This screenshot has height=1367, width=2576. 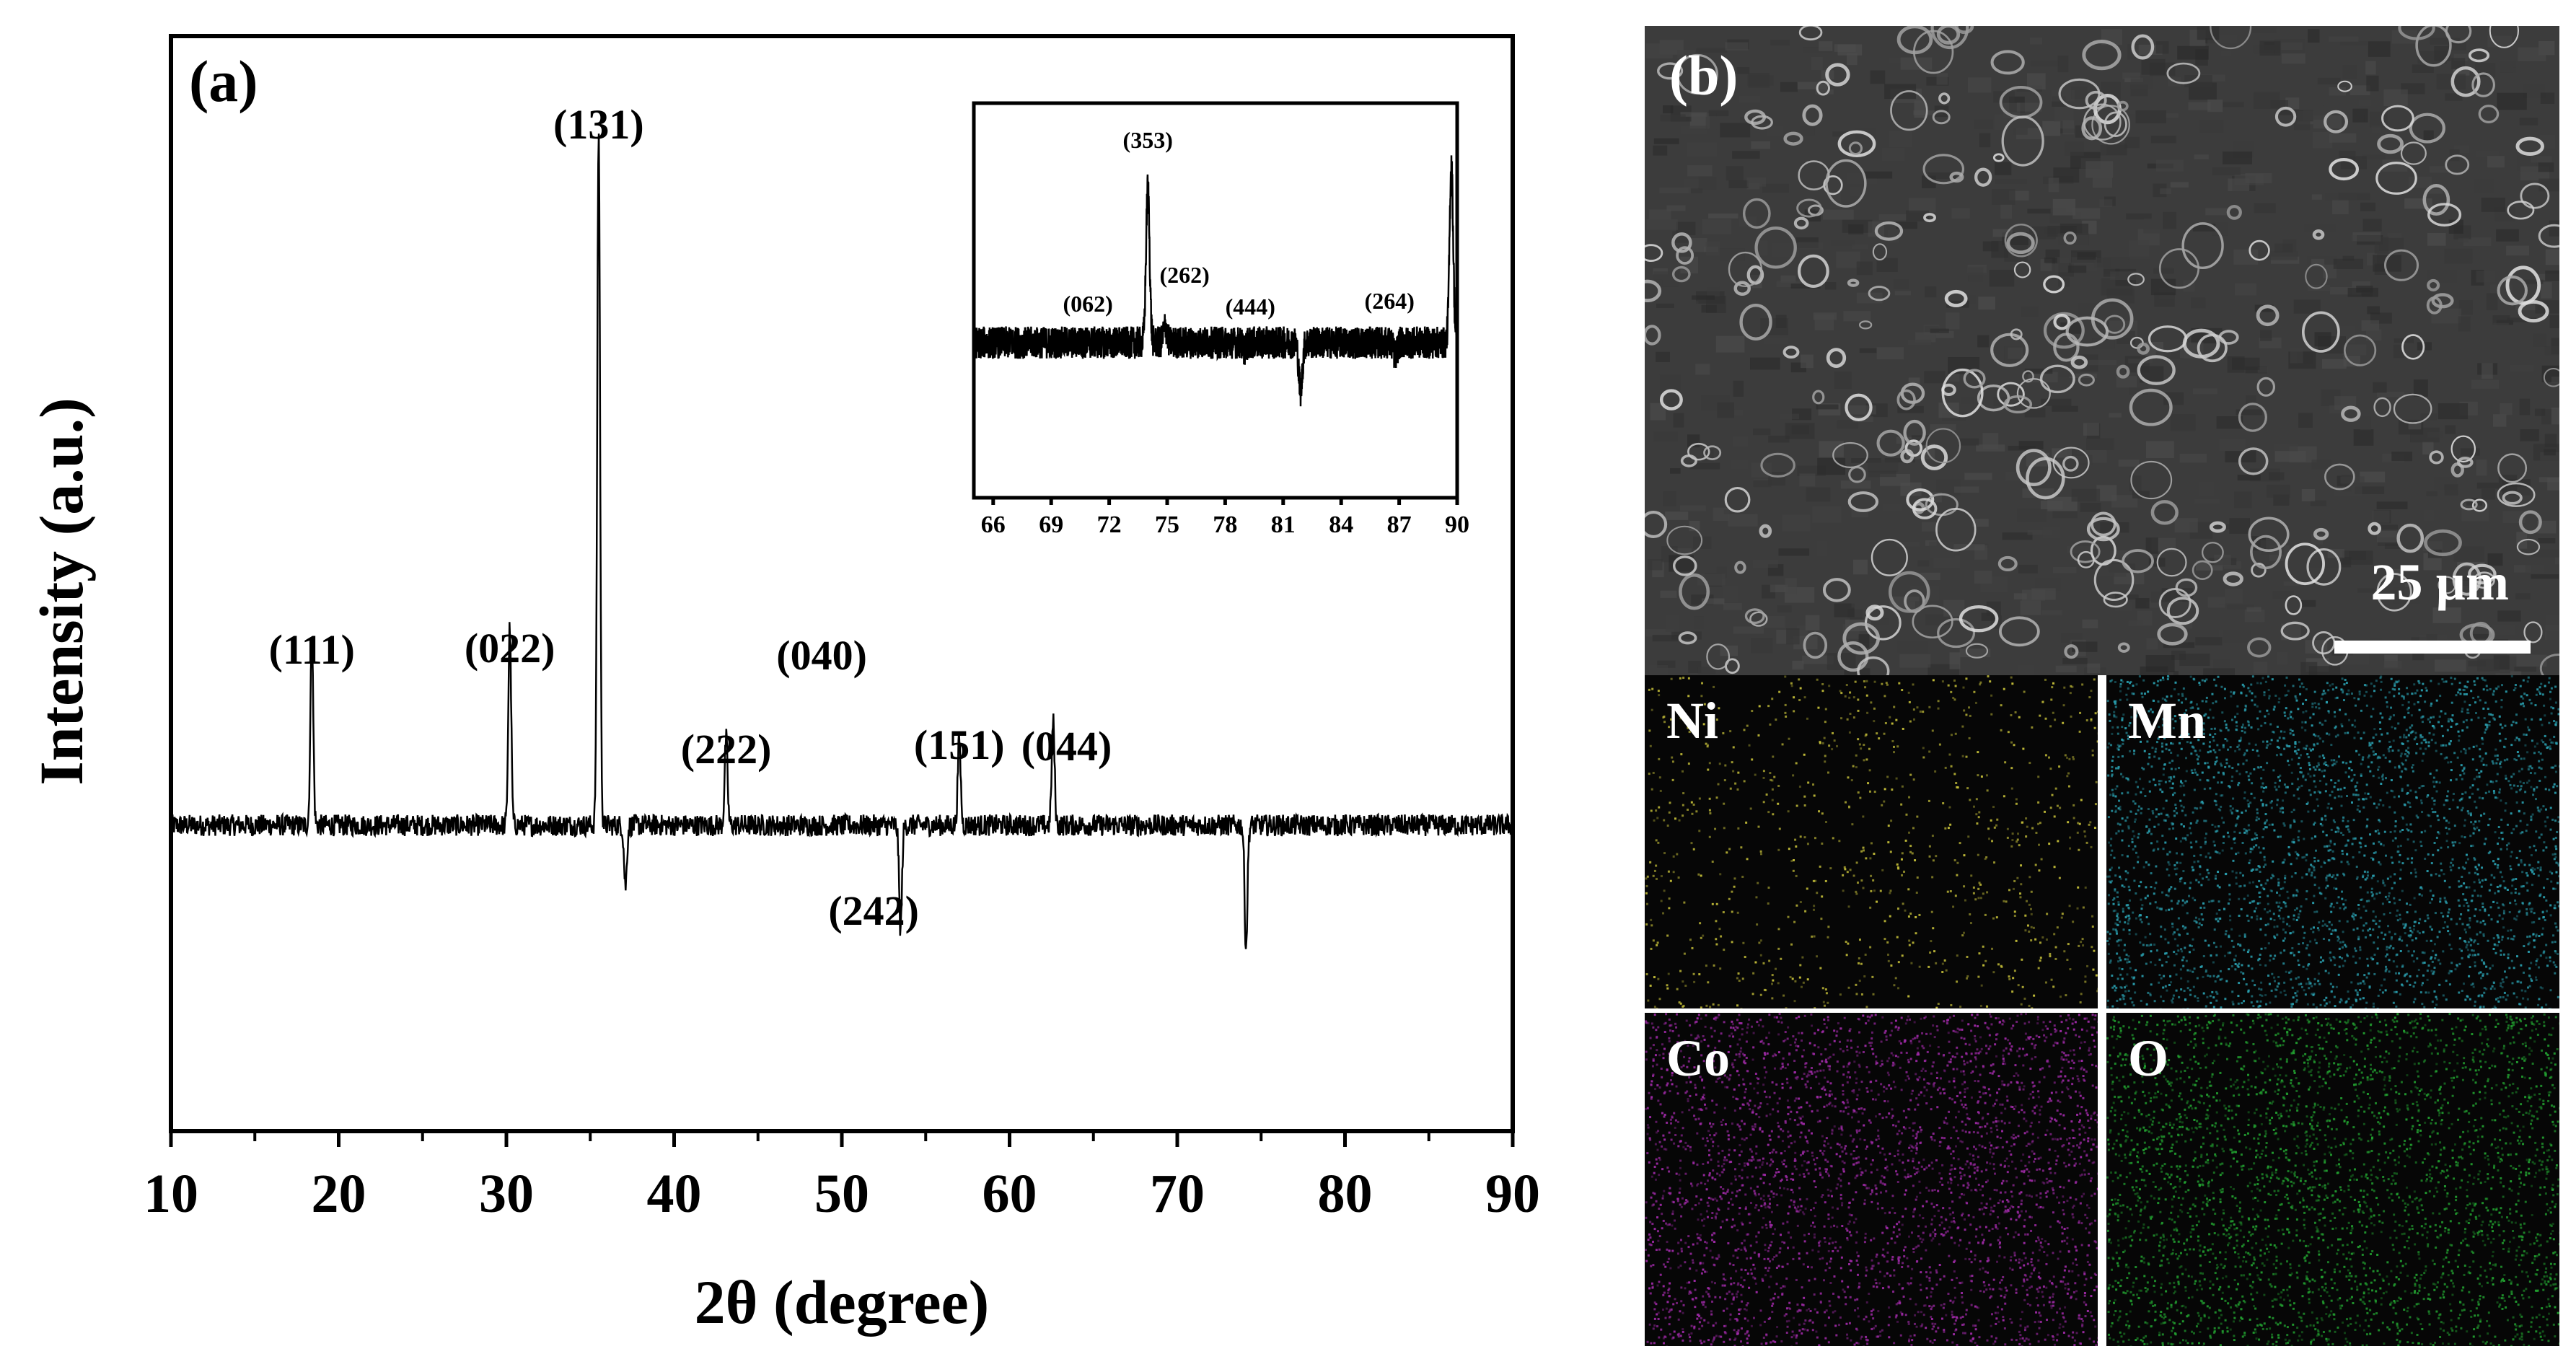 What do you see at coordinates (1109, 524) in the screenshot?
I see `x-tick-label: 72` at bounding box center [1109, 524].